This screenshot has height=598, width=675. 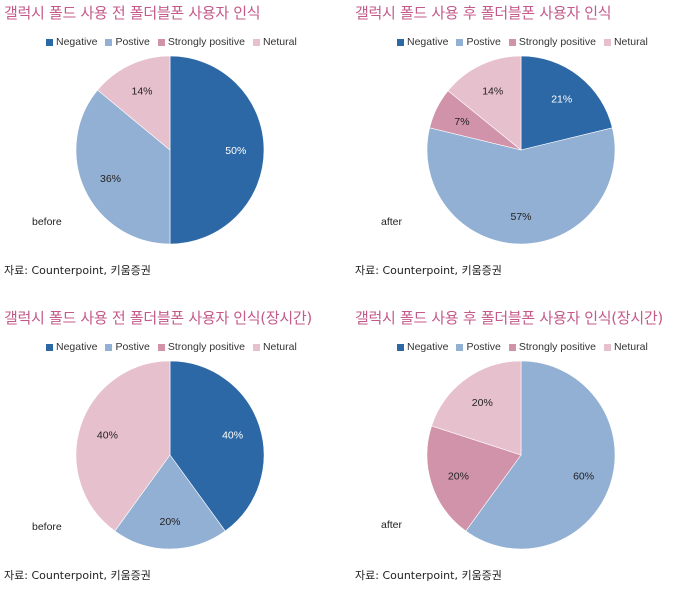 I want to click on chart-title: 갤럭시 폴드 사용 후 폴더블폰 사용자 인식, so click(x=483, y=13).